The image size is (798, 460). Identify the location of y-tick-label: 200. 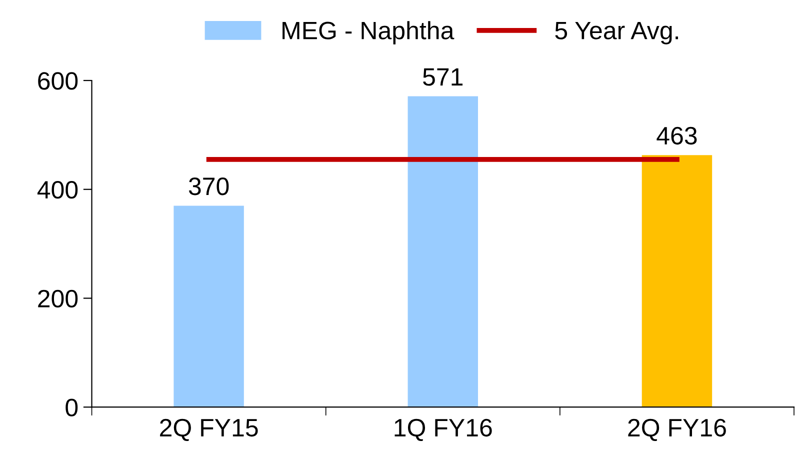
(58, 299).